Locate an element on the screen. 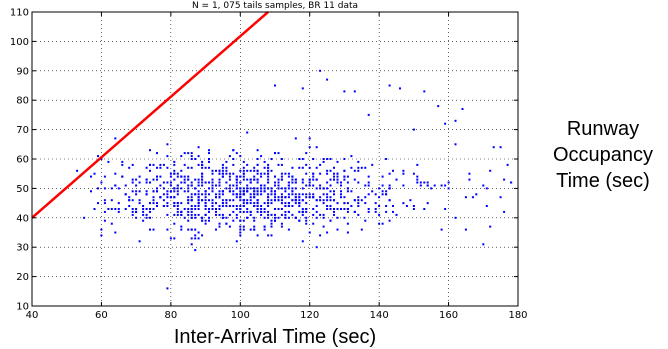 Image resolution: width=668 pixels, height=349 pixels. y-axis-label-line-1: Runway is located at coordinates (603, 129).